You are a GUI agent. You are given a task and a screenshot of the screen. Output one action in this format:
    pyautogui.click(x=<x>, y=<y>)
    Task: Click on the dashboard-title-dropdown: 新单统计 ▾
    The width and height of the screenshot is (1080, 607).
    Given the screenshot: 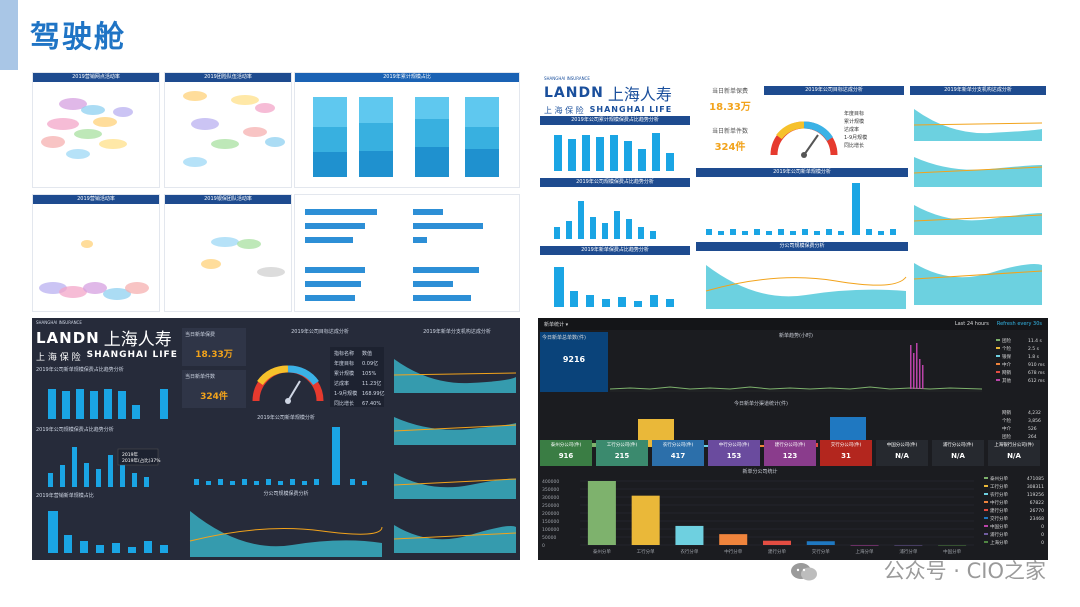 What is the action you would take?
    pyautogui.click(x=556, y=324)
    